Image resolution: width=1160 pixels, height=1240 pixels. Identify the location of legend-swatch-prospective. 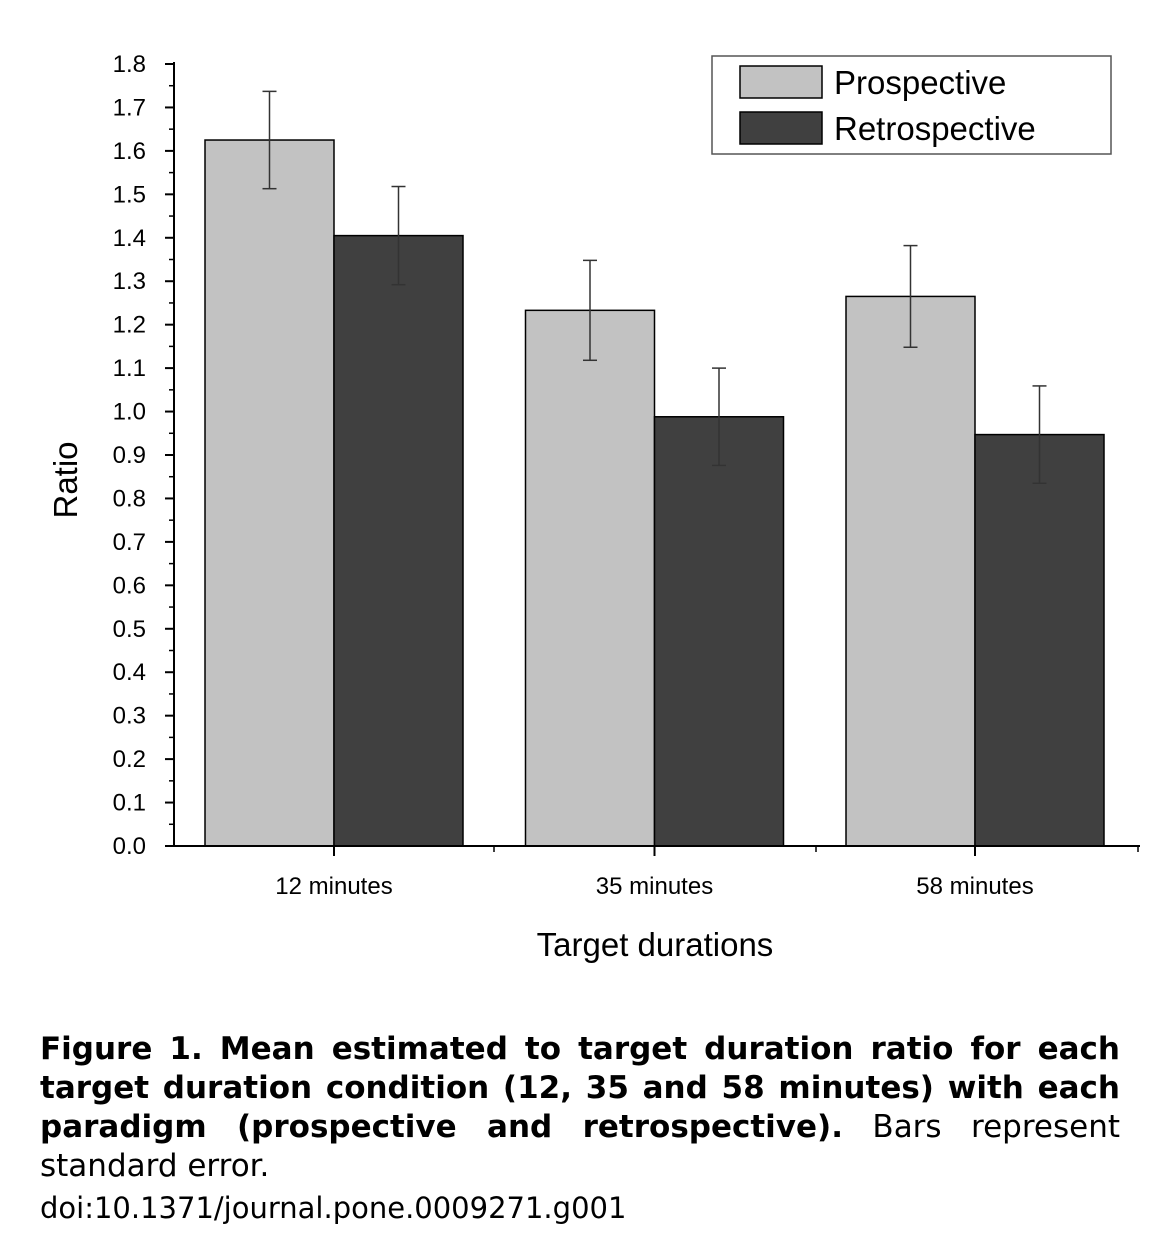
(781, 82).